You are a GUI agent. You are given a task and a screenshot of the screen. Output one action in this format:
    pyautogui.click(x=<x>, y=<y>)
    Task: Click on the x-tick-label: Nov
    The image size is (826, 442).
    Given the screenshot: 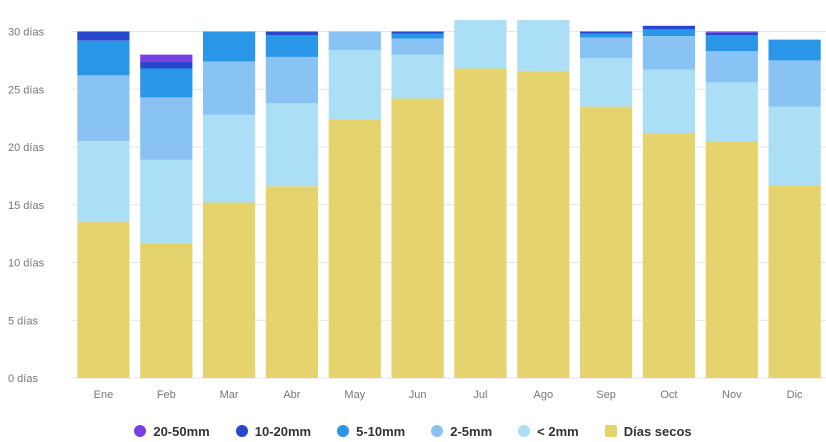 What is the action you would take?
    pyautogui.click(x=732, y=395)
    